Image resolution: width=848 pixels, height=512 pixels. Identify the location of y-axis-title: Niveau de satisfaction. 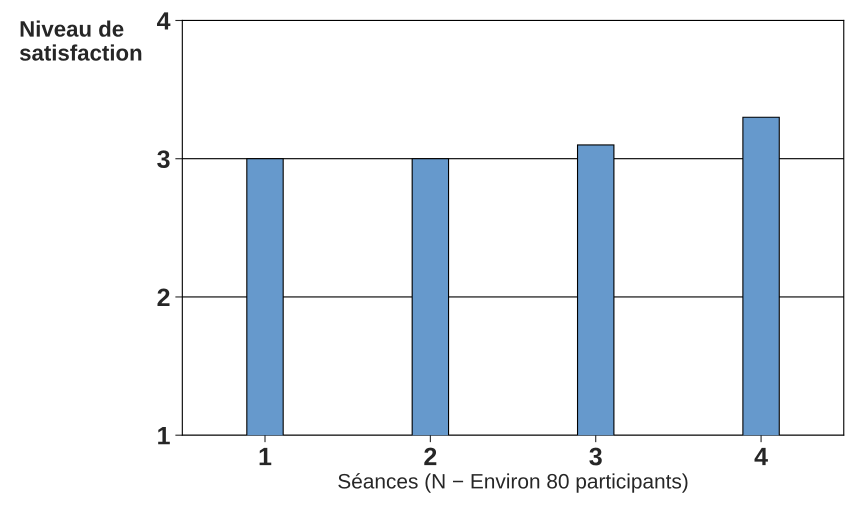
(81, 40).